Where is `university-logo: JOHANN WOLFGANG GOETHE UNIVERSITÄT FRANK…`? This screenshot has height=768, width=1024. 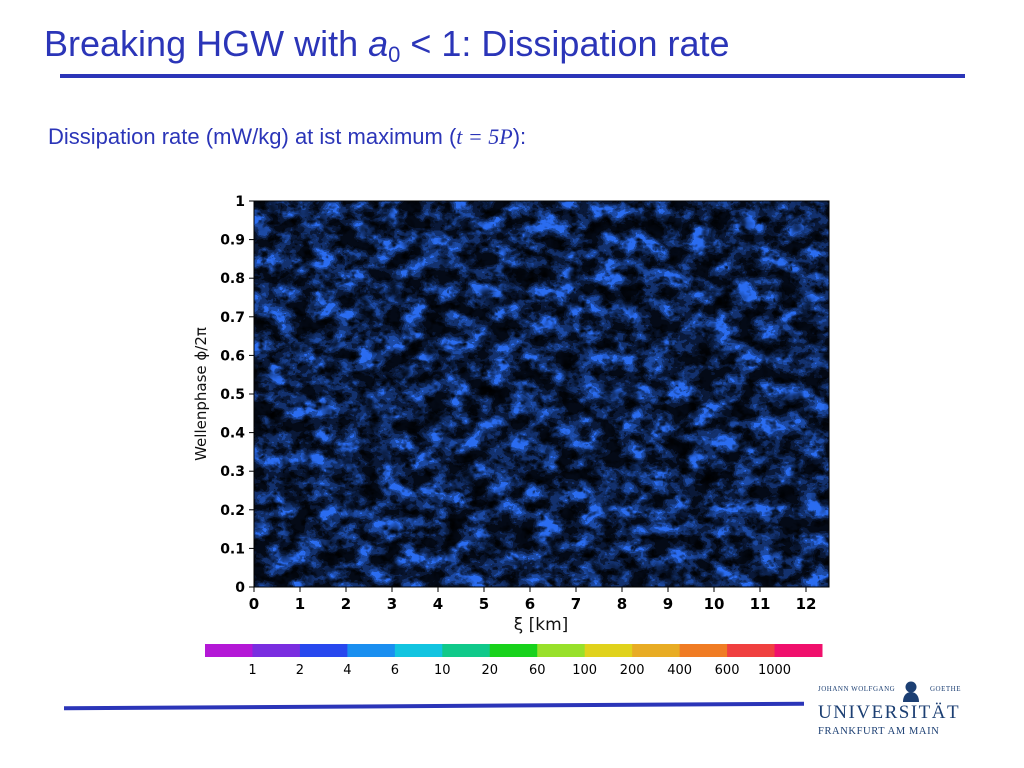 university-logo: JOHANN WOLFGANG GOETHE UNIVERSITÄT FRANK… is located at coordinates (887, 710).